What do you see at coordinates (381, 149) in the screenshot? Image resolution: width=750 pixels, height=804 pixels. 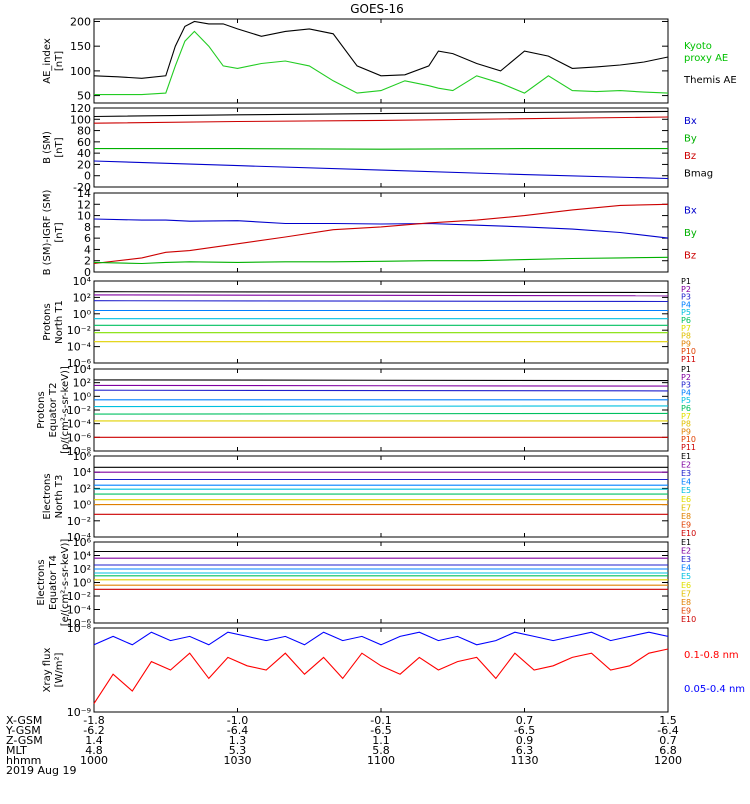 I see `panel-1-series-by` at bounding box center [381, 149].